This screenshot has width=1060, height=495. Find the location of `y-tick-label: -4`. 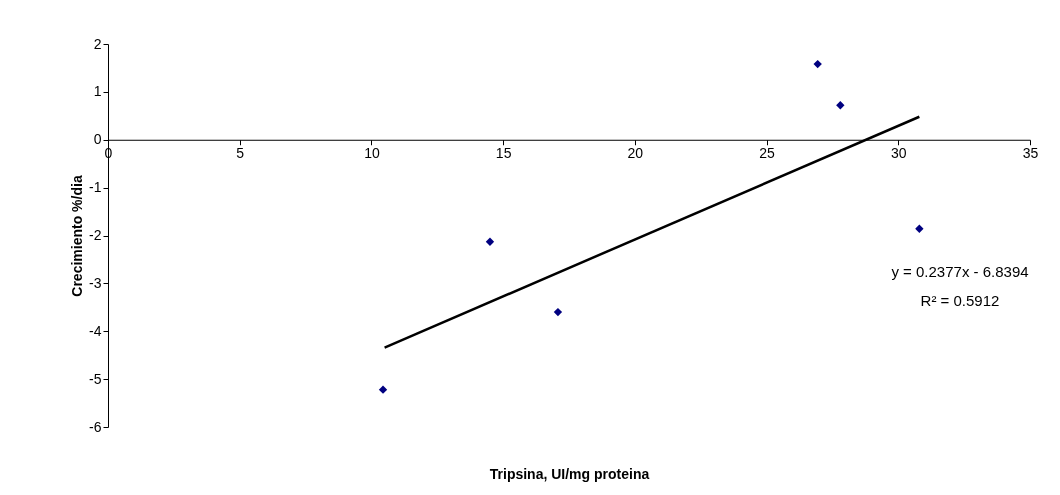

y-tick-label: -4 is located at coordinates (95, 330).